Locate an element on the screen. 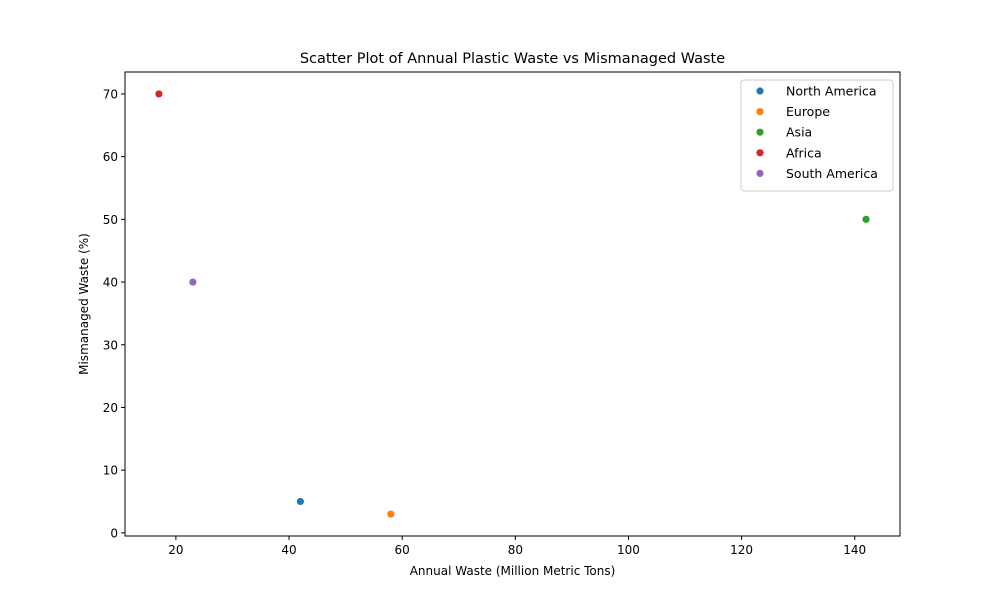 The image size is (1000, 600). legend-label: Africa is located at coordinates (804, 152).